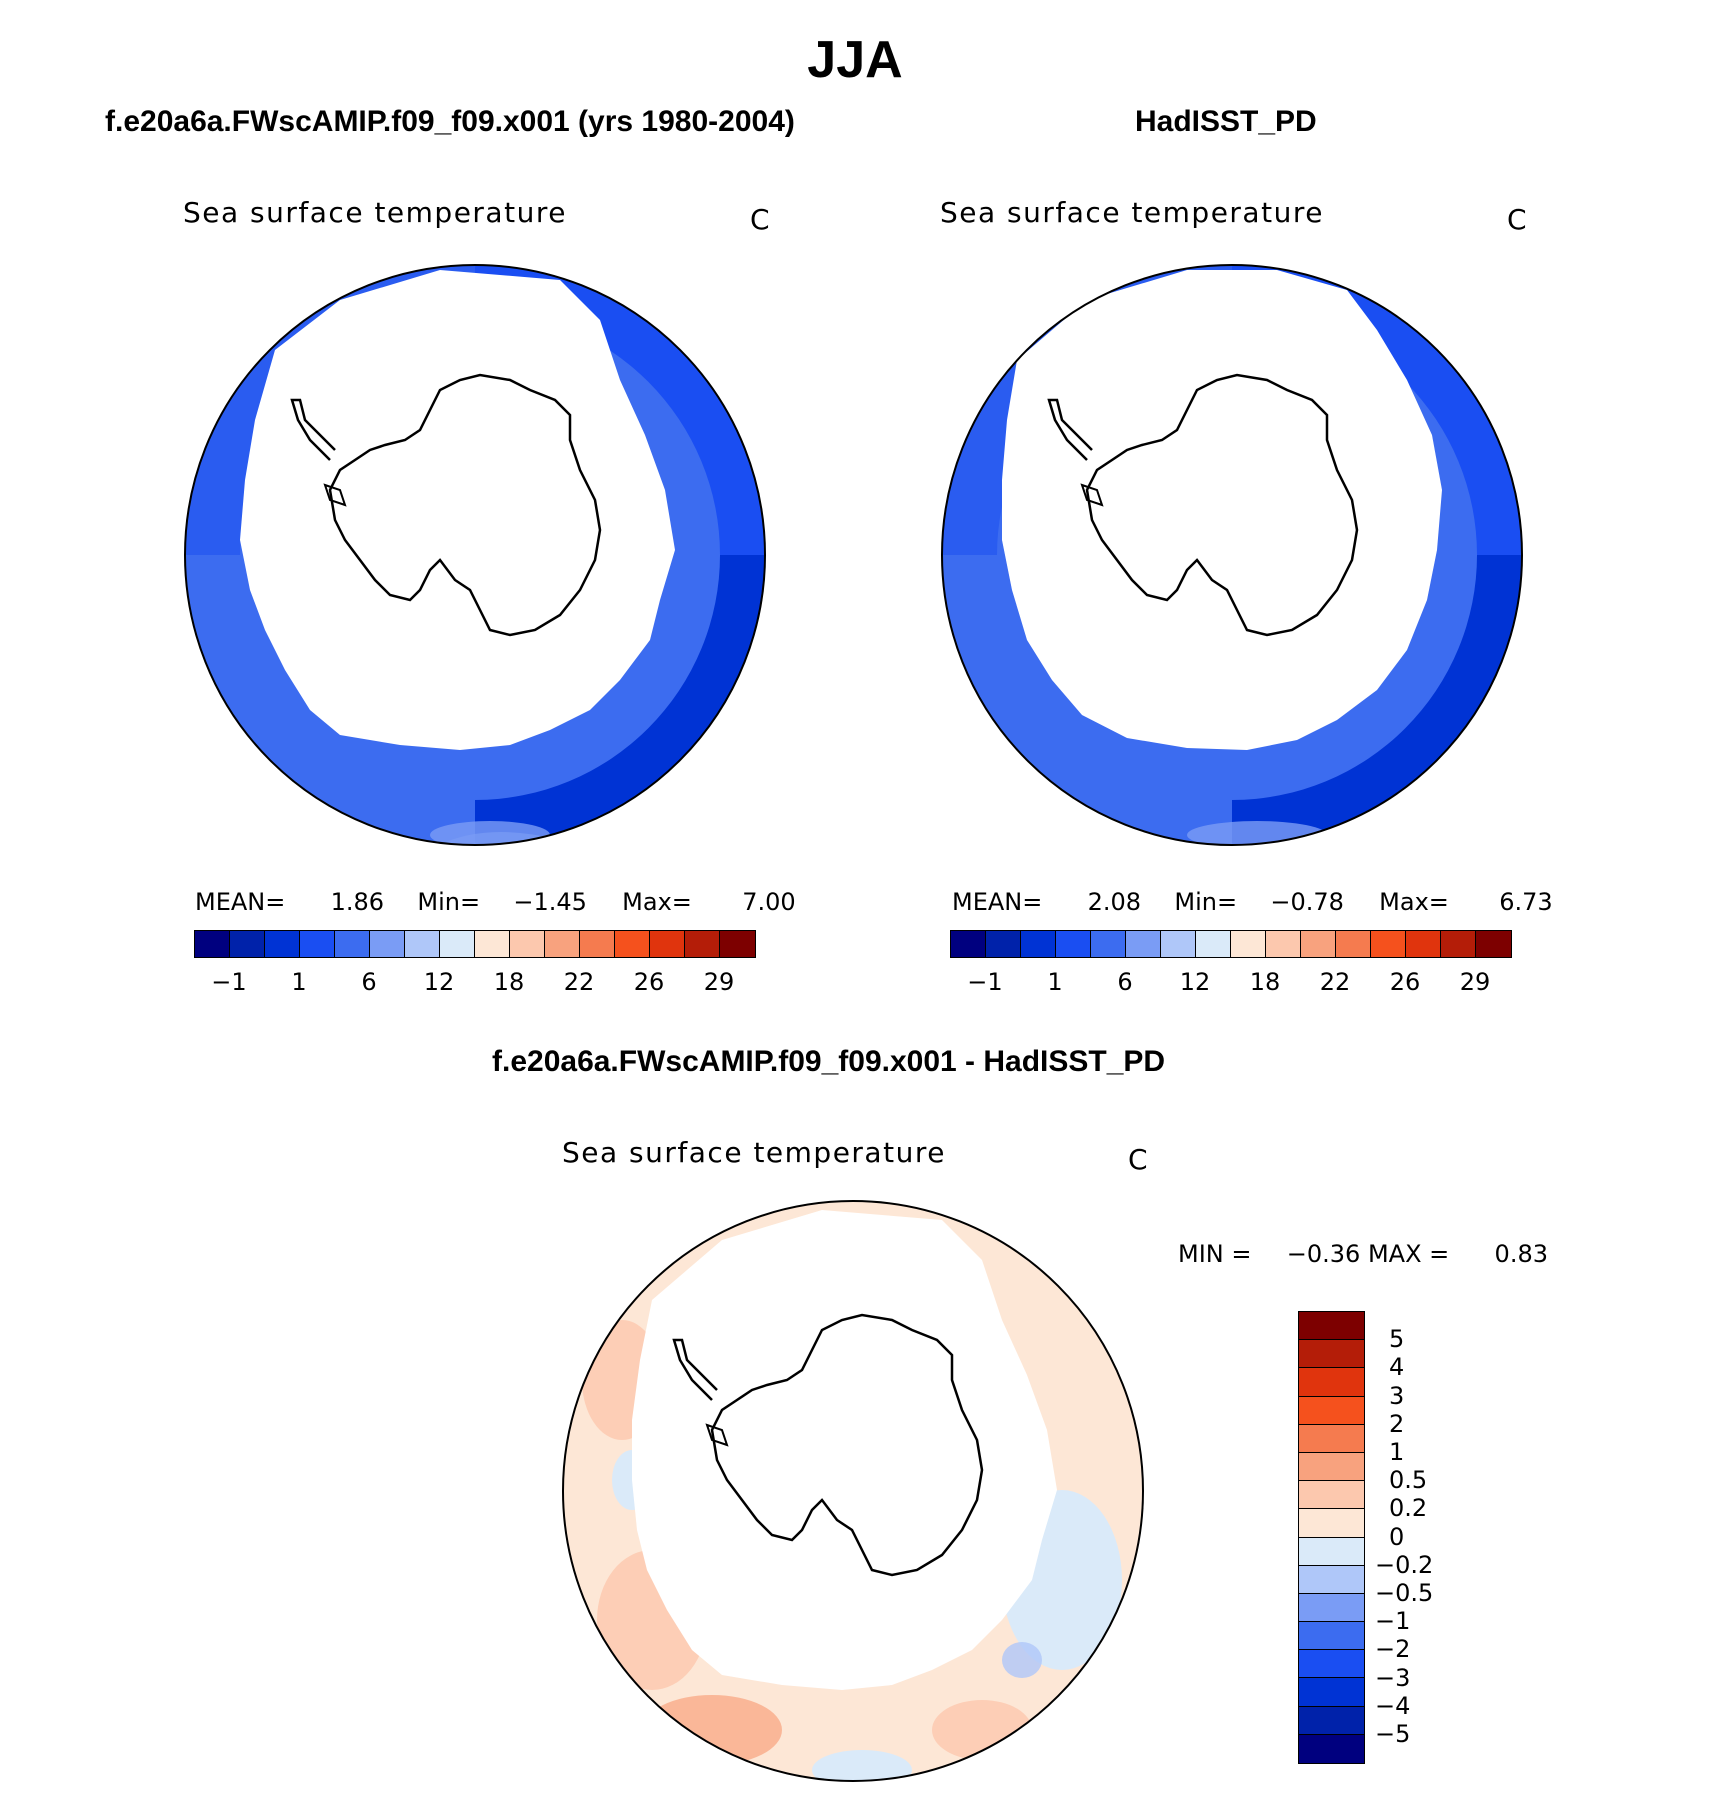  I want to click on model-colorbar, so click(475, 944).